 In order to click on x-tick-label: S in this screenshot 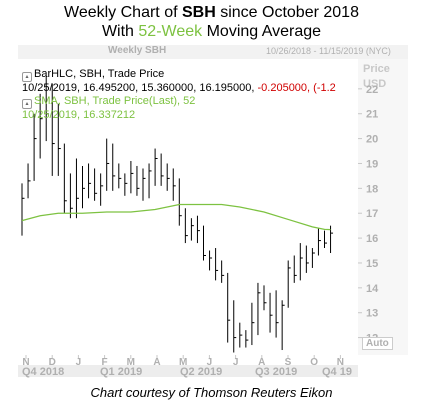, I will do `click(288, 362)`.